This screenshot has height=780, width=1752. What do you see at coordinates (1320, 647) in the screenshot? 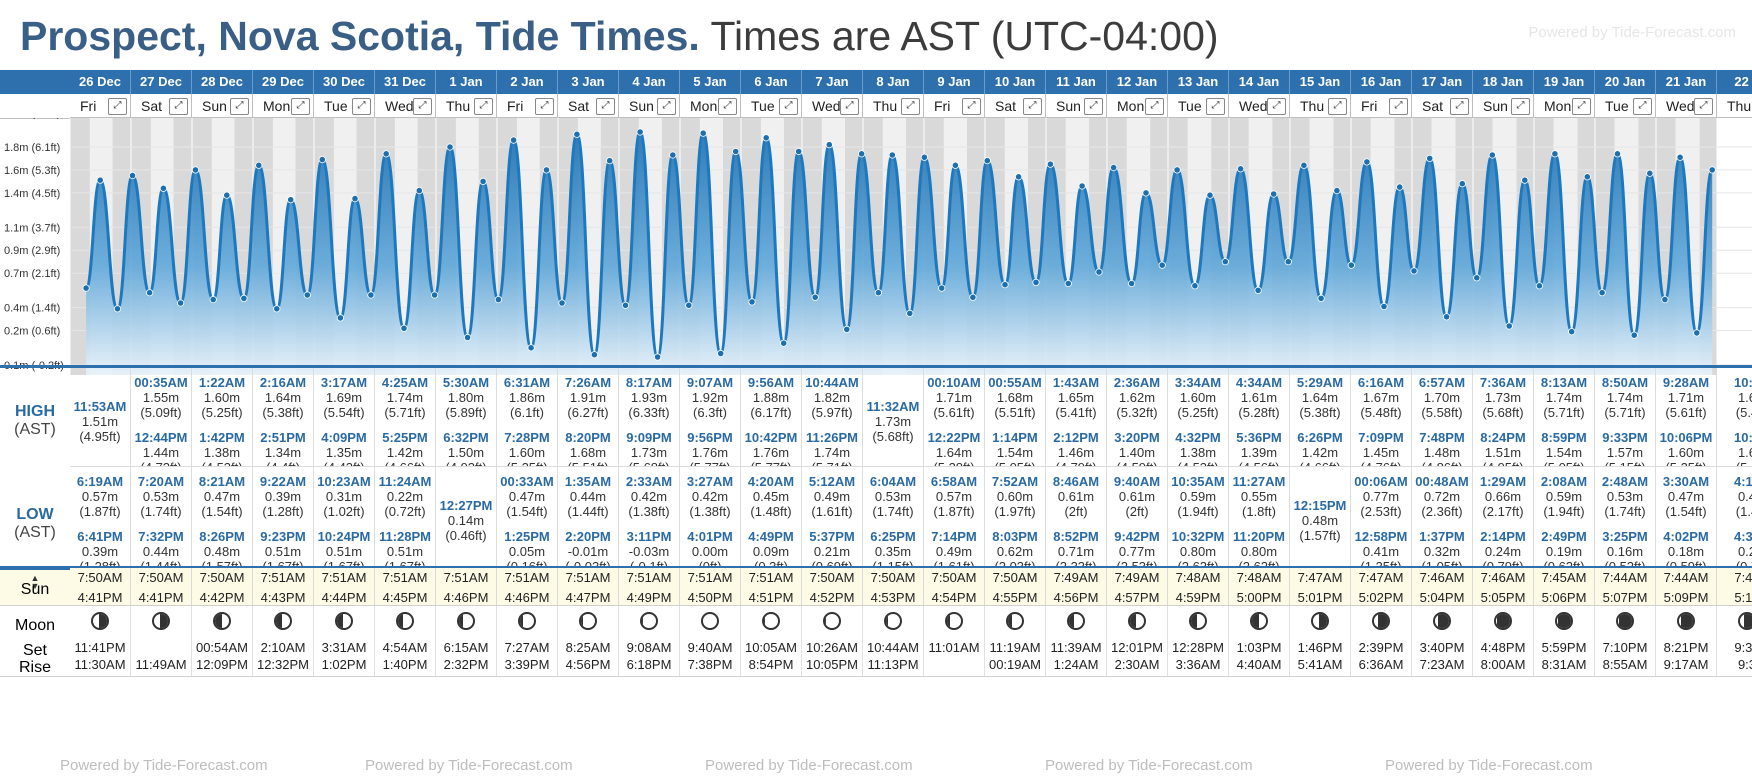
I see `moonset-time: 1:46PM` at bounding box center [1320, 647].